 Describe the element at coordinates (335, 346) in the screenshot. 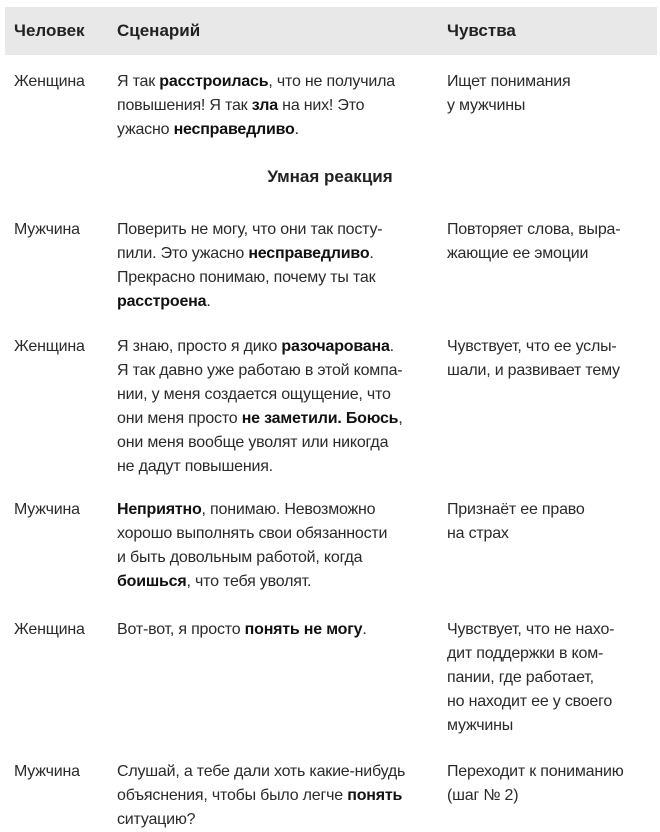

I see `emphasis-text: разочарована` at that location.